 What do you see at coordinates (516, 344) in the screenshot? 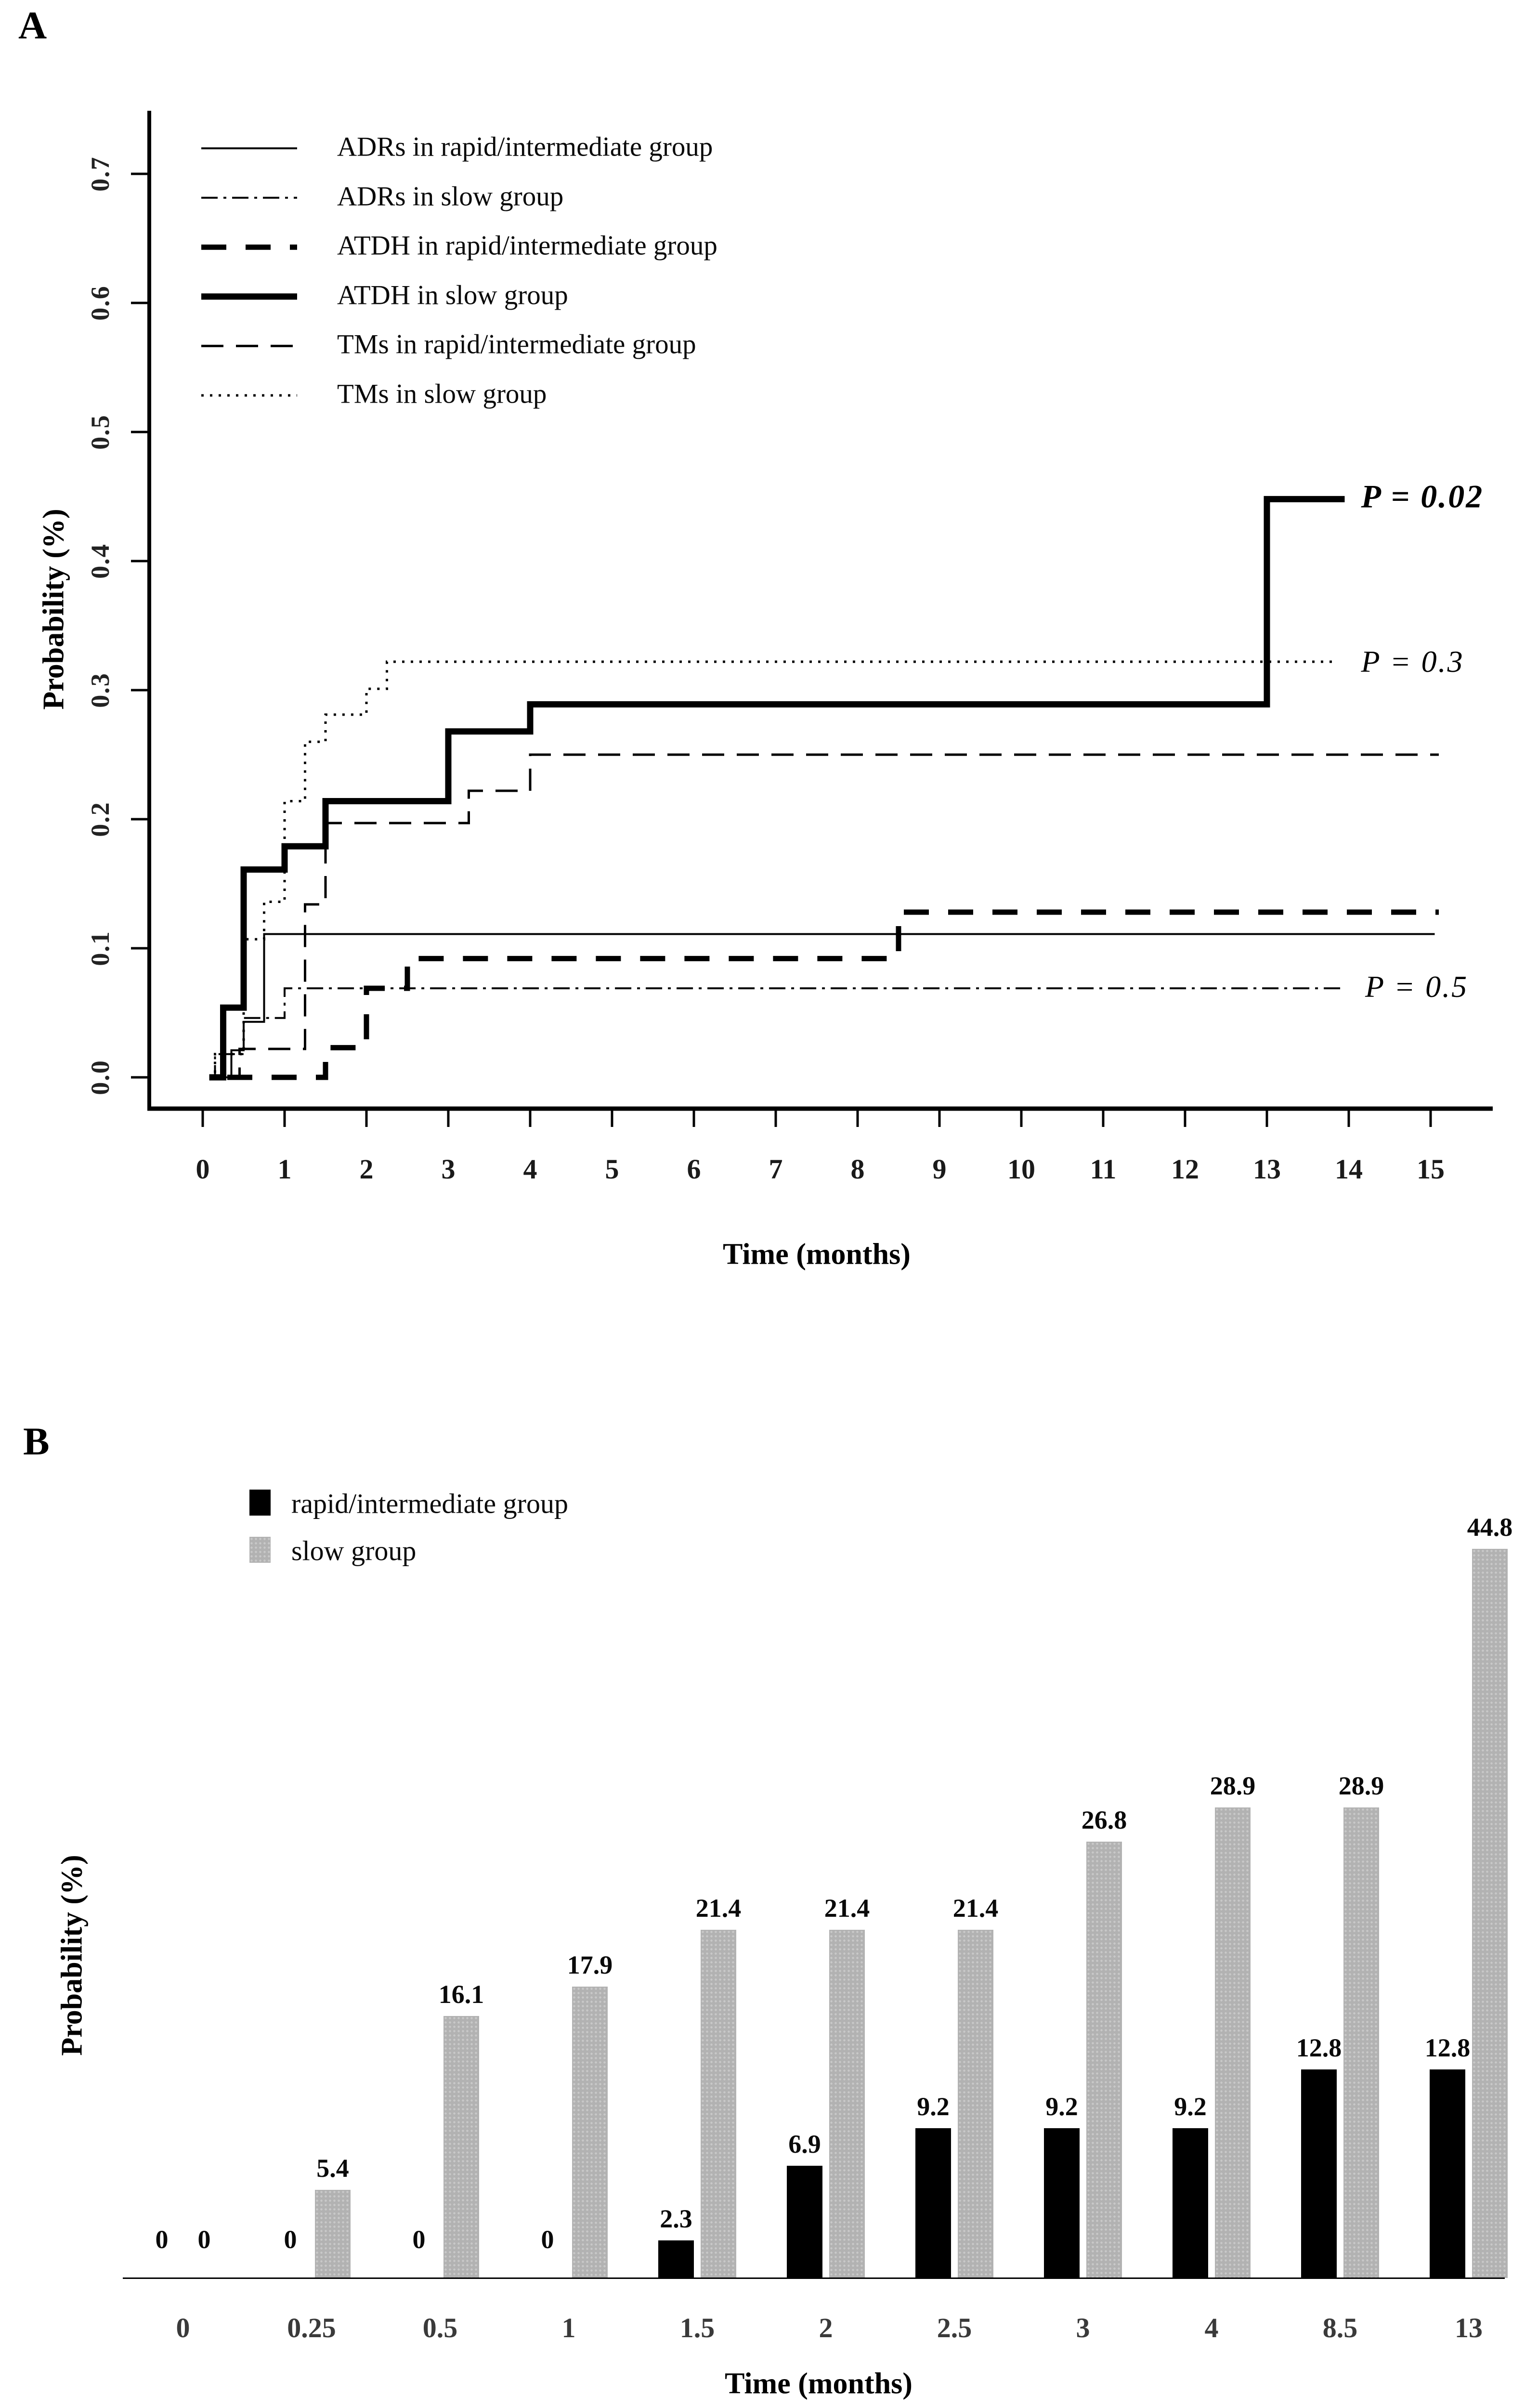
I see `legend-a-item-tms_rapid: TMs in rapid/intermediate group` at bounding box center [516, 344].